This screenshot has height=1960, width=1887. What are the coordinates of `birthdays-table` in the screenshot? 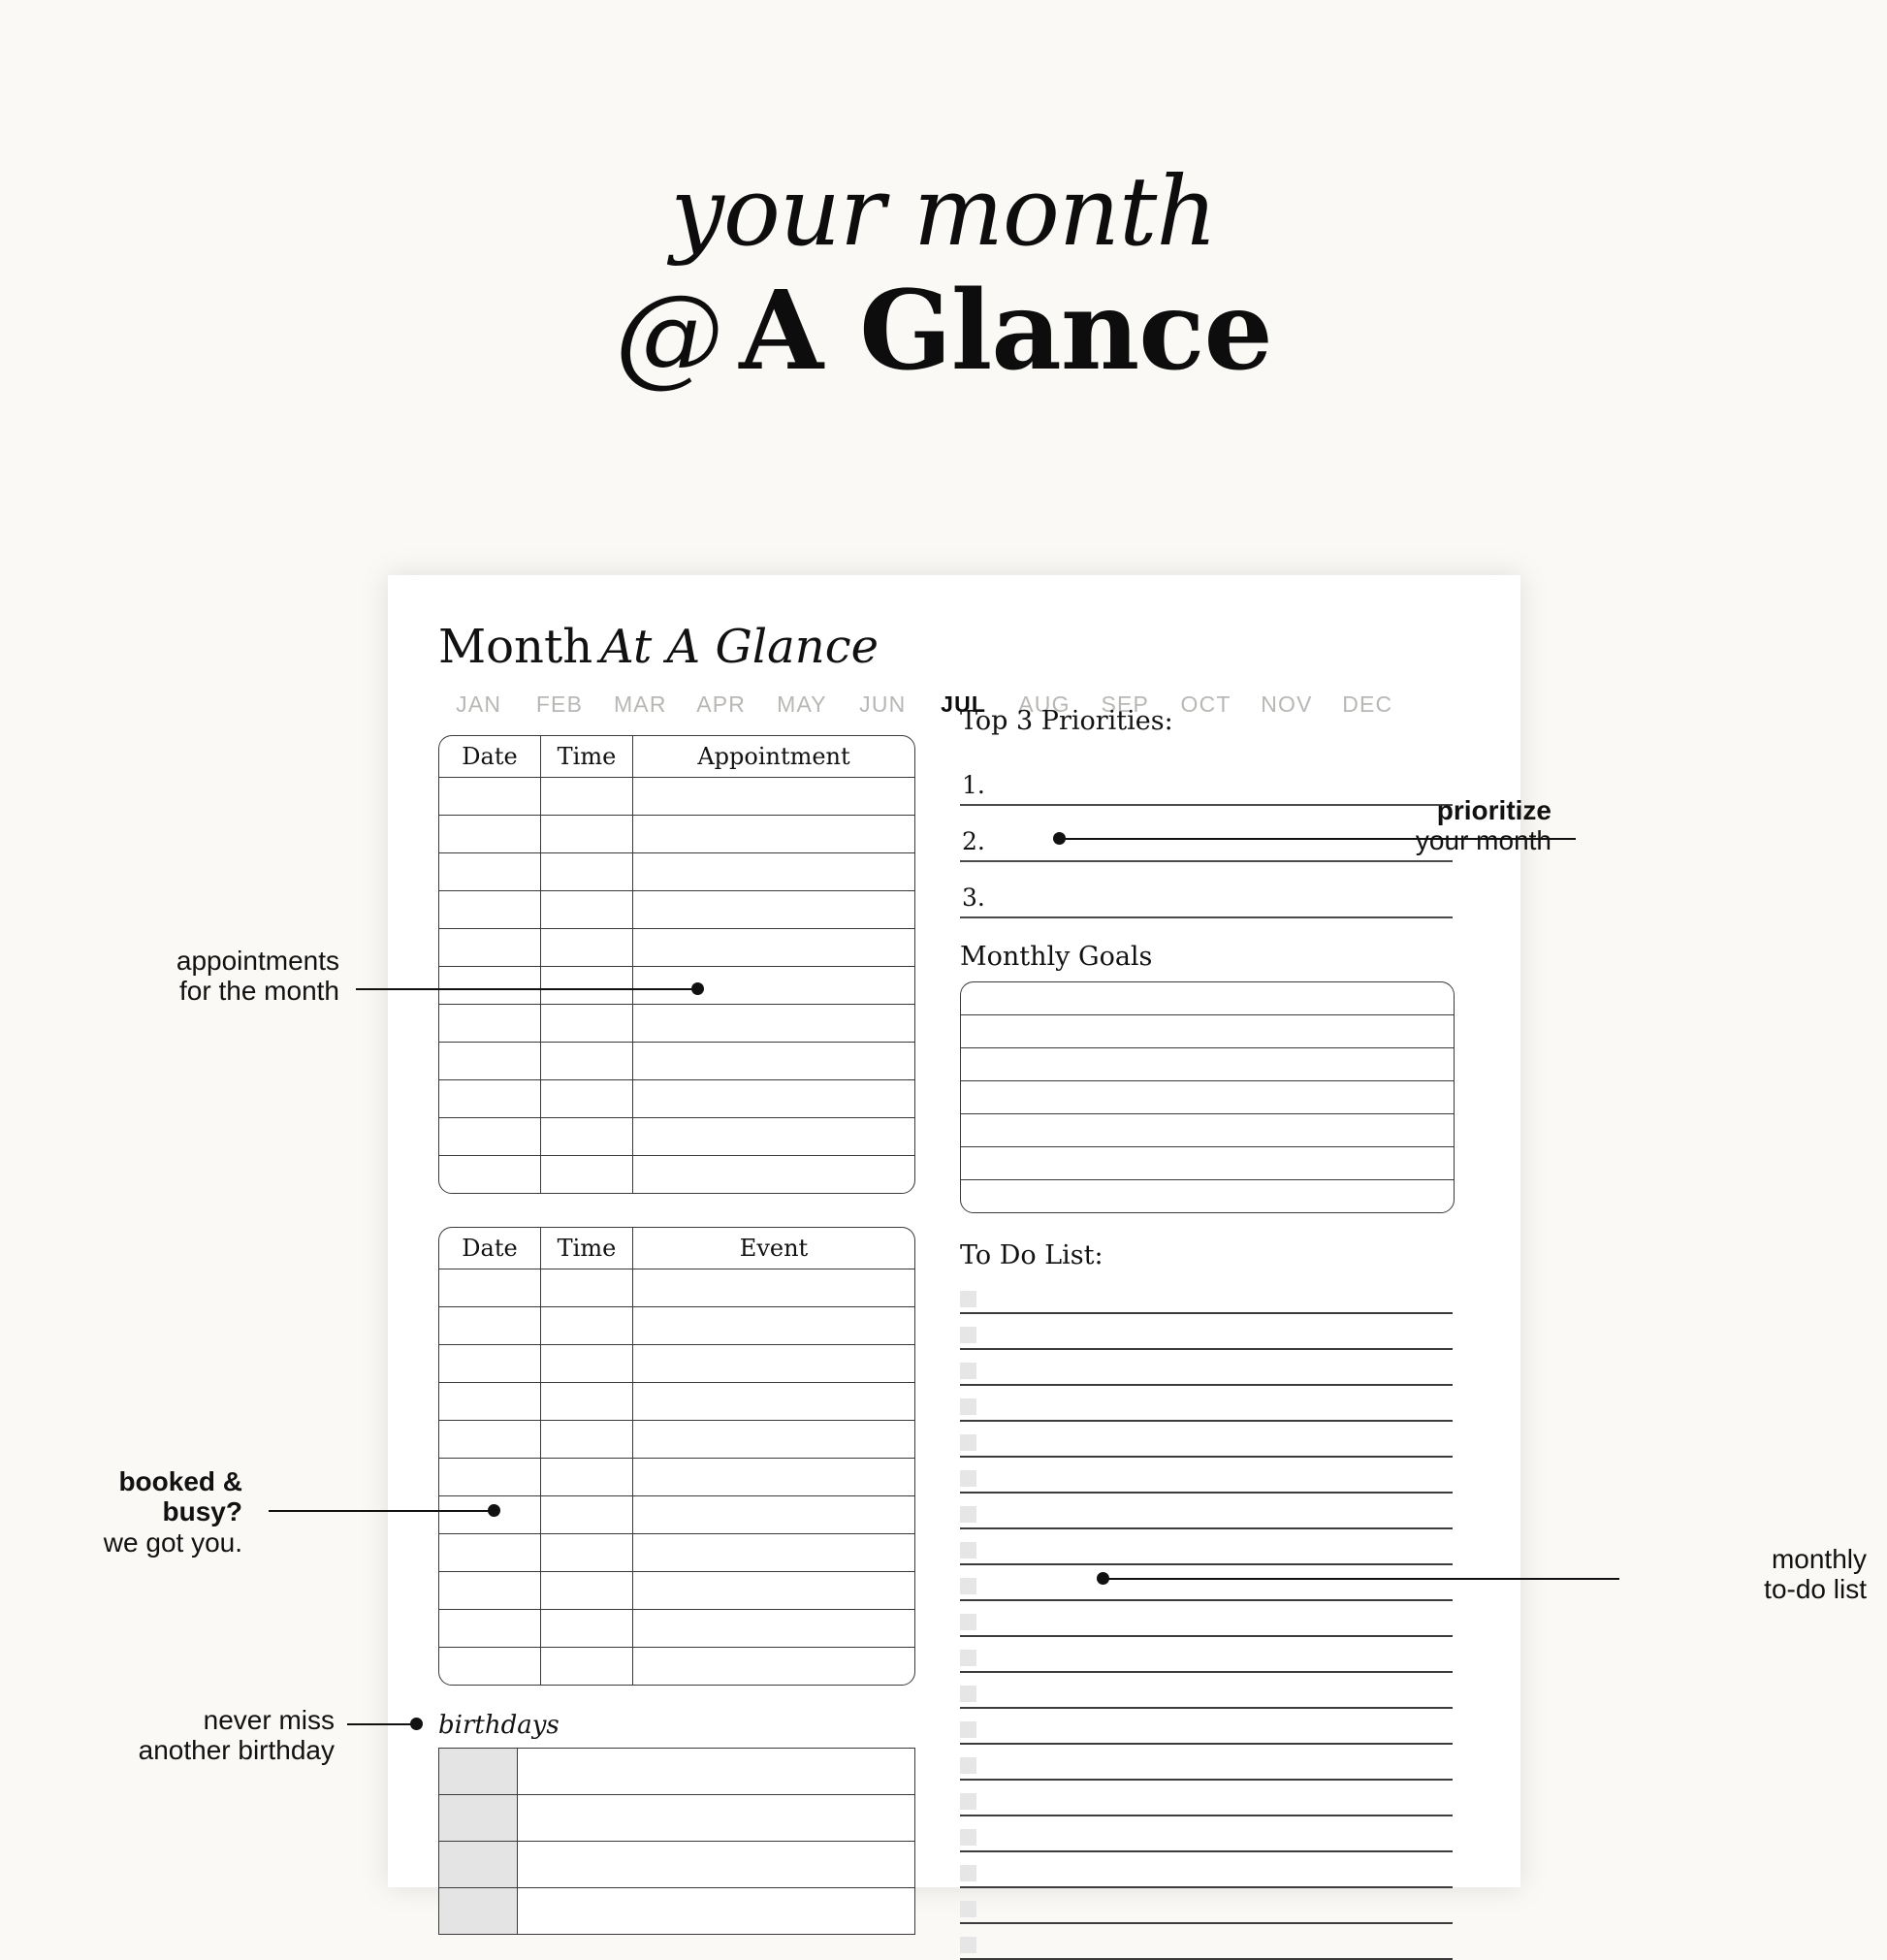 It's located at (676, 1841).